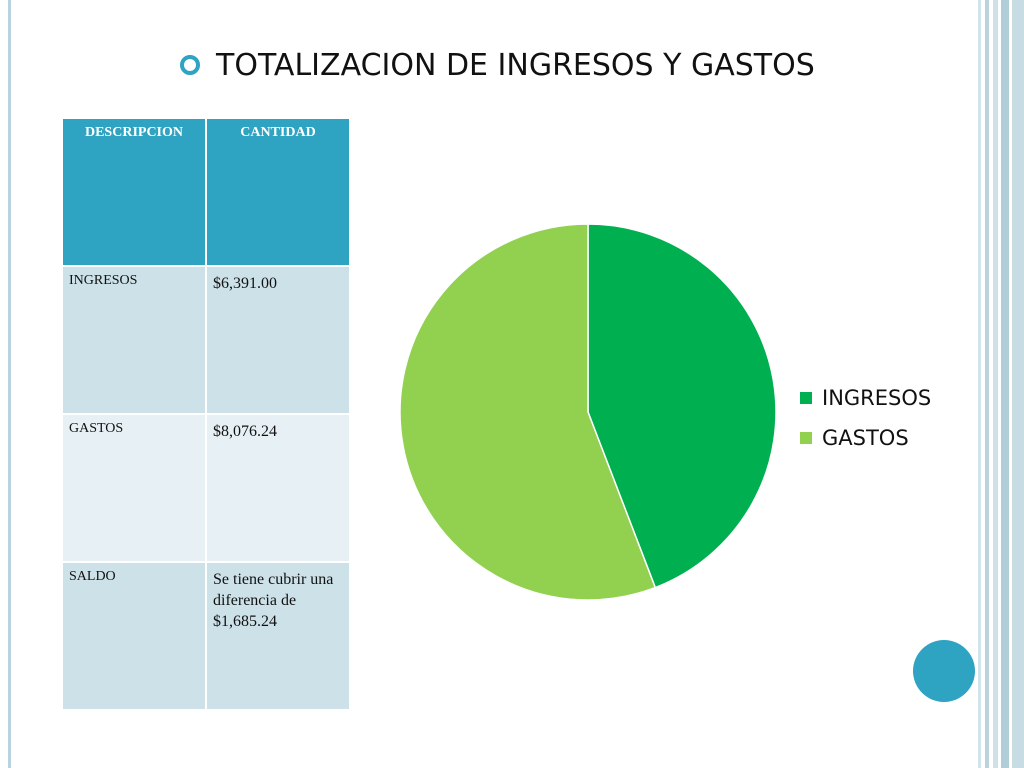  What do you see at coordinates (278, 192) in the screenshot?
I see `header-cantidad: CANTIDAD` at bounding box center [278, 192].